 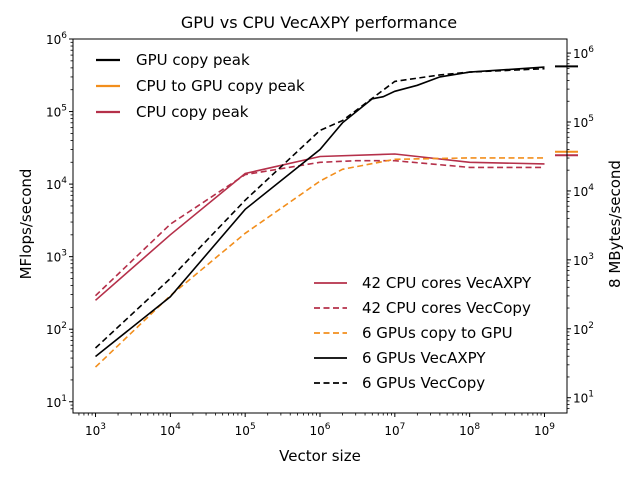 I want to click on chart-title: GPU vs CPU VecAXPY performance, so click(x=319, y=22).